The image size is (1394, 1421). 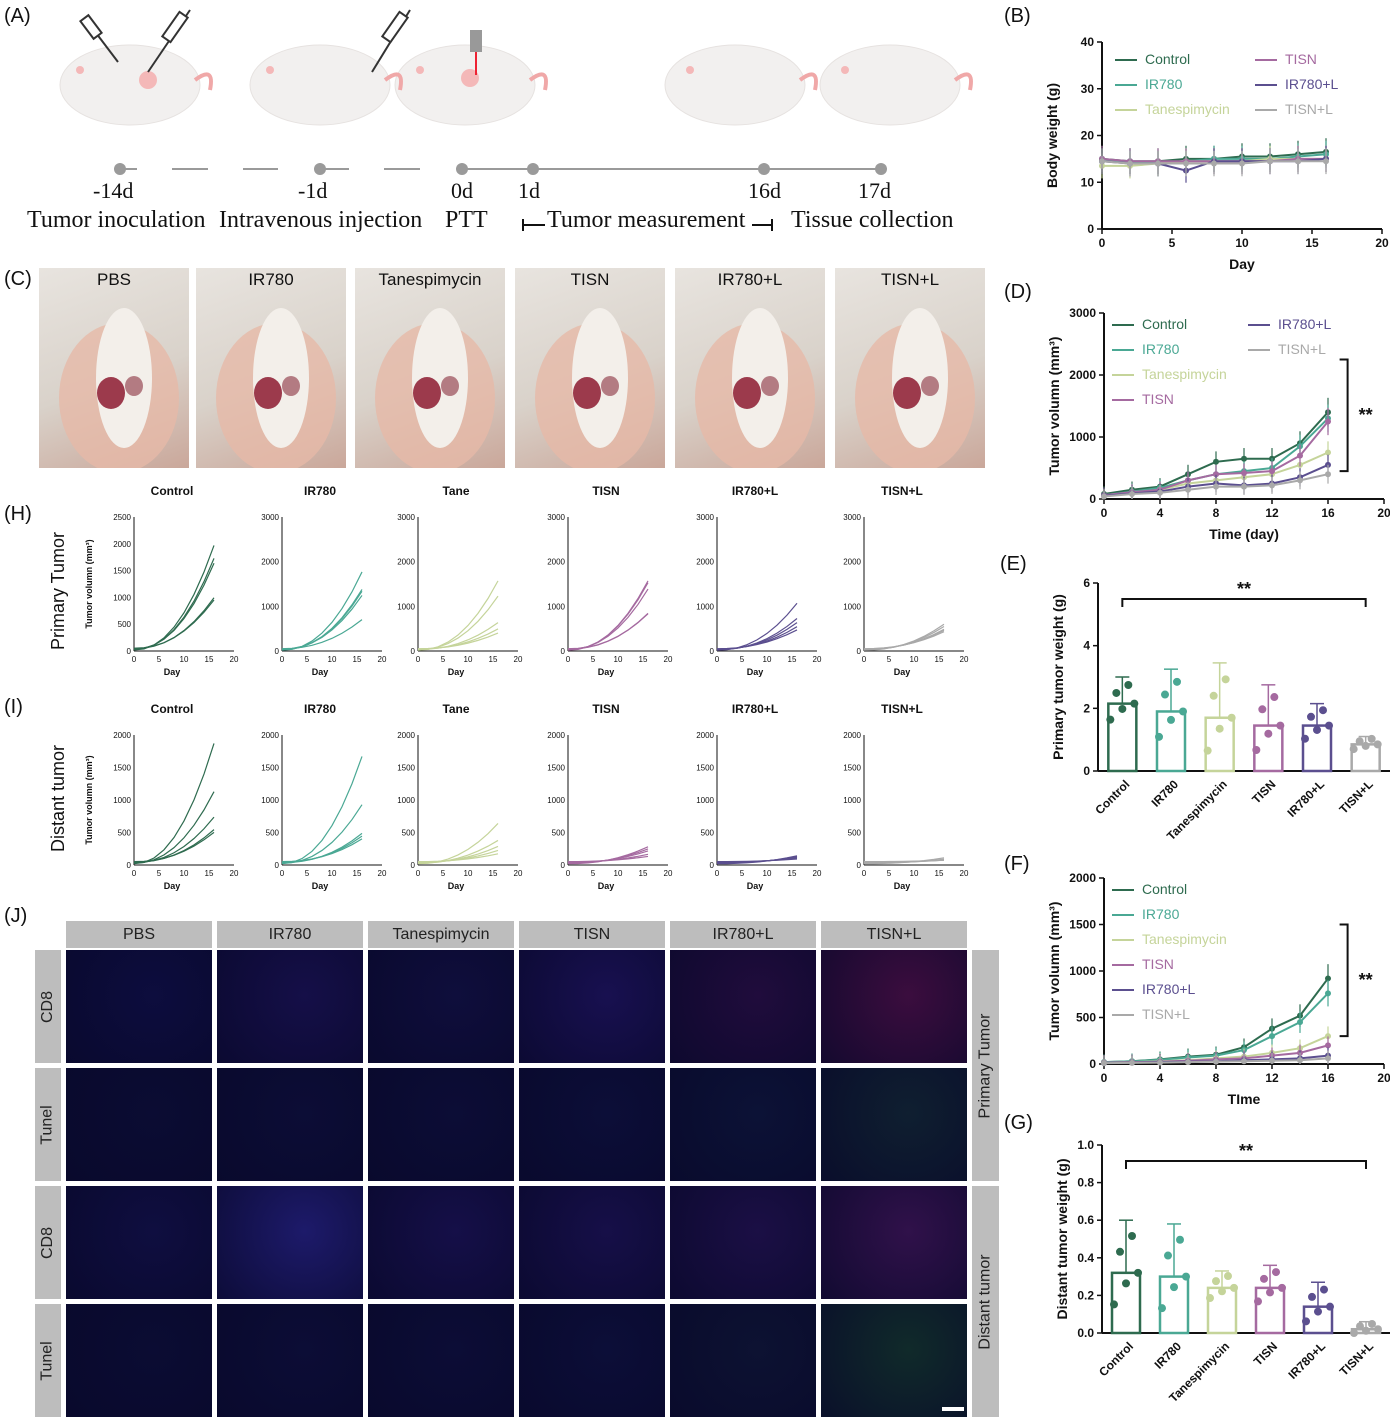 I want to click on column-header: PBS, so click(x=139, y=934).